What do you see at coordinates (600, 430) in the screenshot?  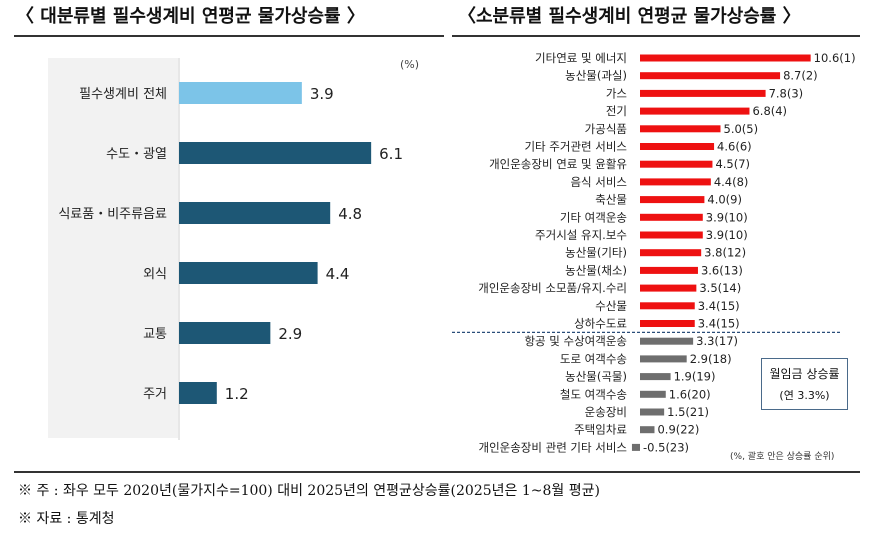 I see `right-category-label: 주택임차료` at bounding box center [600, 430].